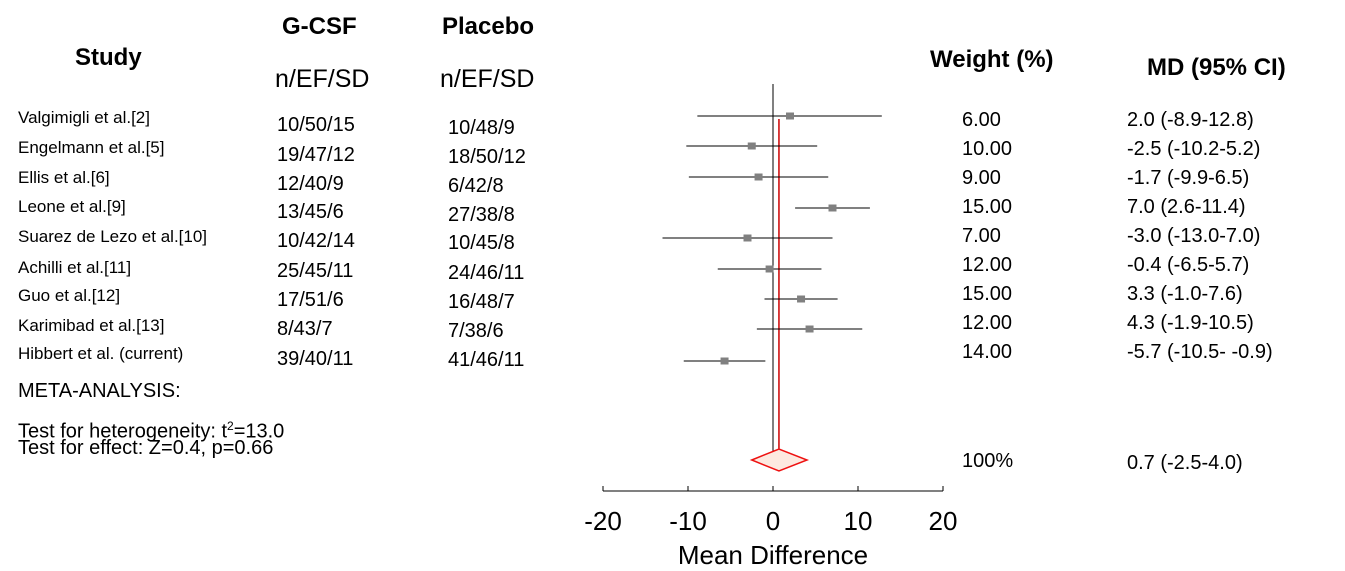 This screenshot has width=1345, height=571. What do you see at coordinates (1188, 265) in the screenshot?
I see `md-value: -0.4 (-6.5-5.7)` at bounding box center [1188, 265].